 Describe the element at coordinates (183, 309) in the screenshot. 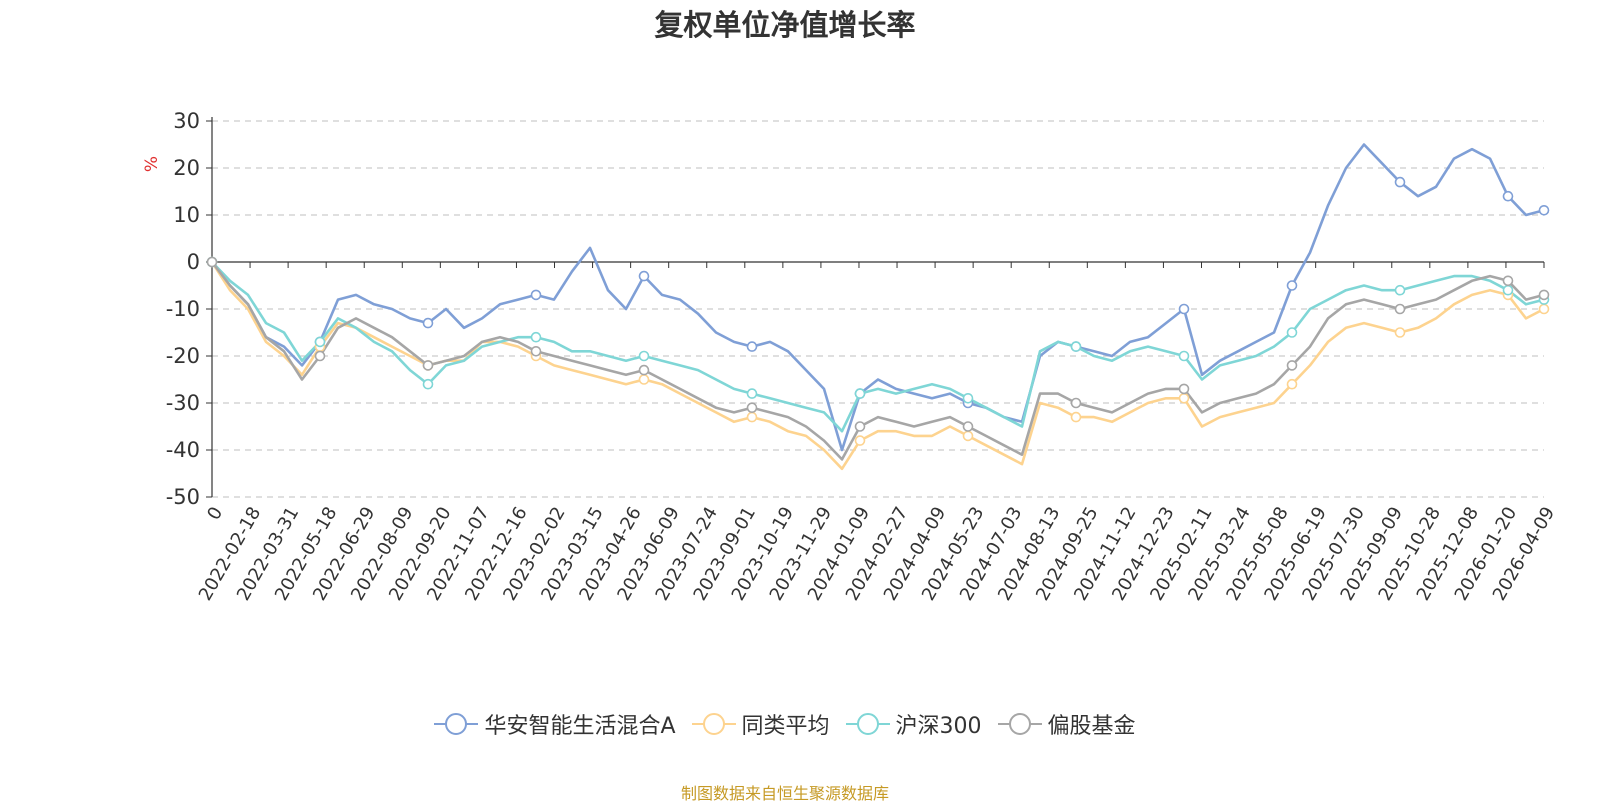

I see `y-tick-label: -10` at that location.